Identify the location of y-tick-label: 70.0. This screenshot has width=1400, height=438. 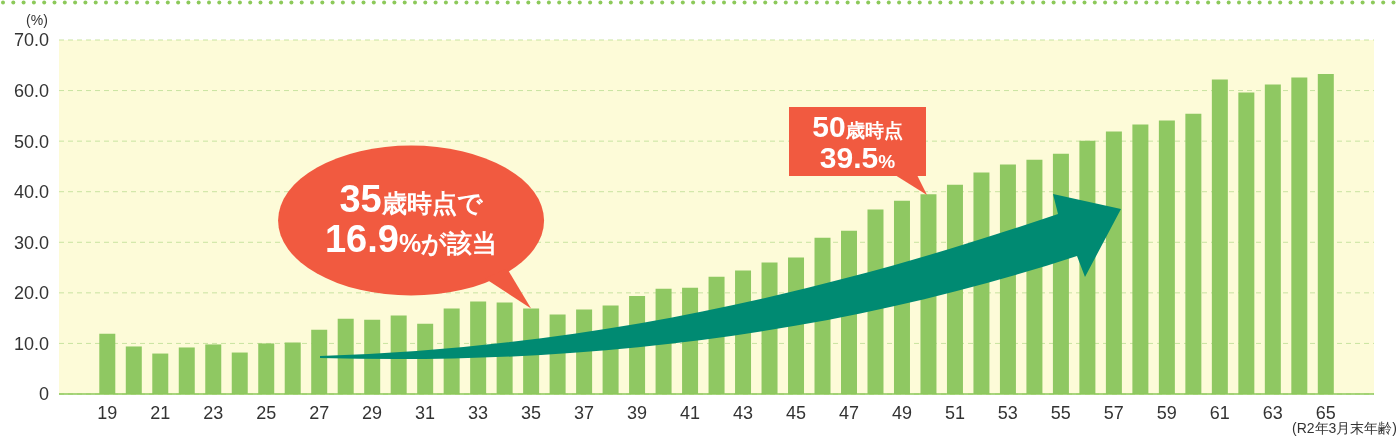
(31, 40).